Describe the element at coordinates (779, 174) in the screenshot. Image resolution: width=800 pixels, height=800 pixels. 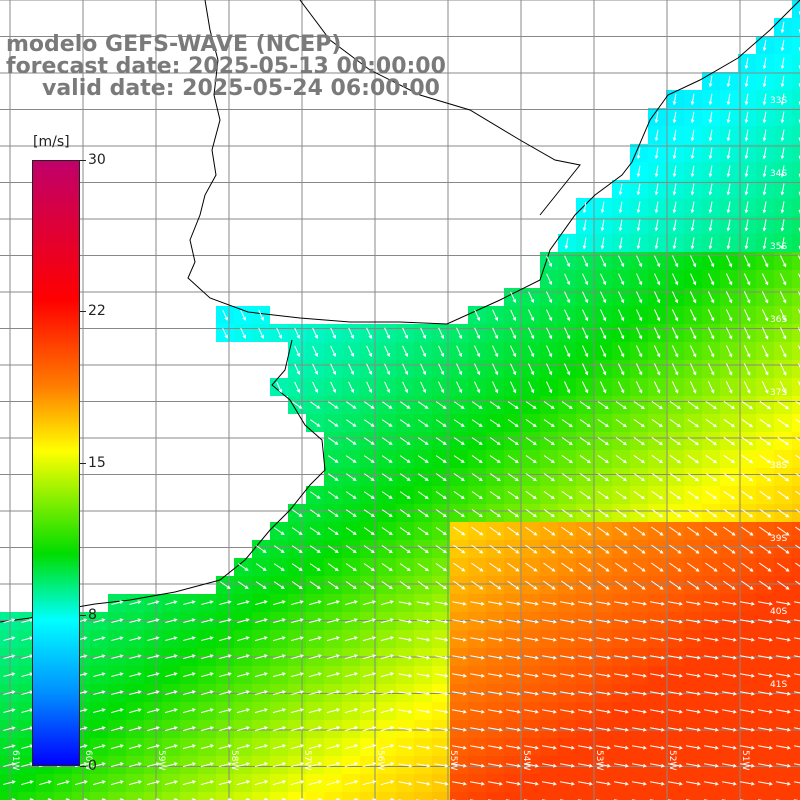
I see `latitude-label: 34S` at that location.